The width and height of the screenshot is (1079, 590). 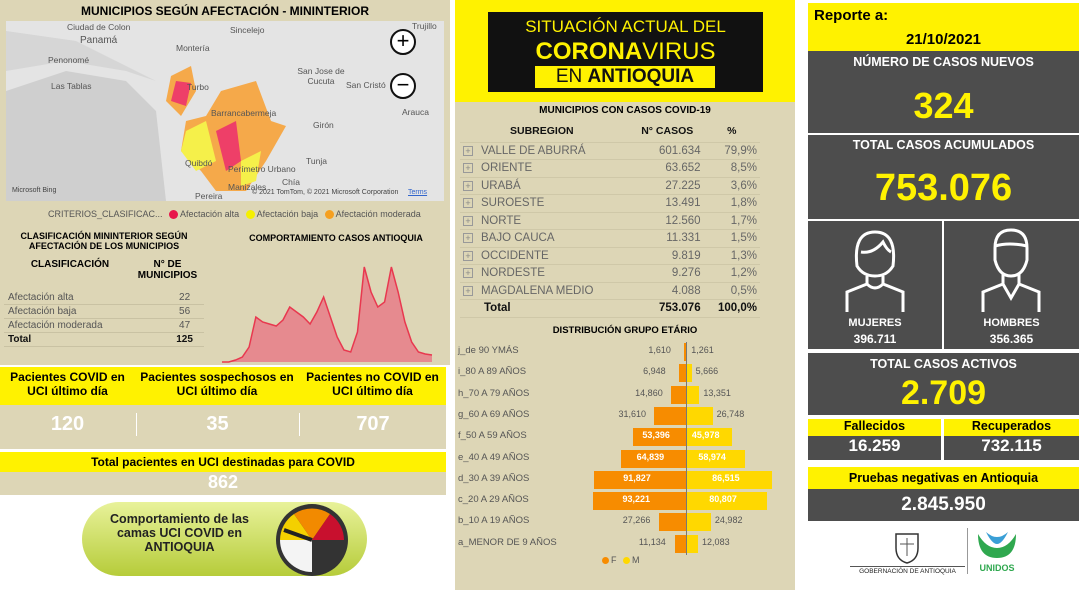 I want to click on divider, so click(x=967, y=551).